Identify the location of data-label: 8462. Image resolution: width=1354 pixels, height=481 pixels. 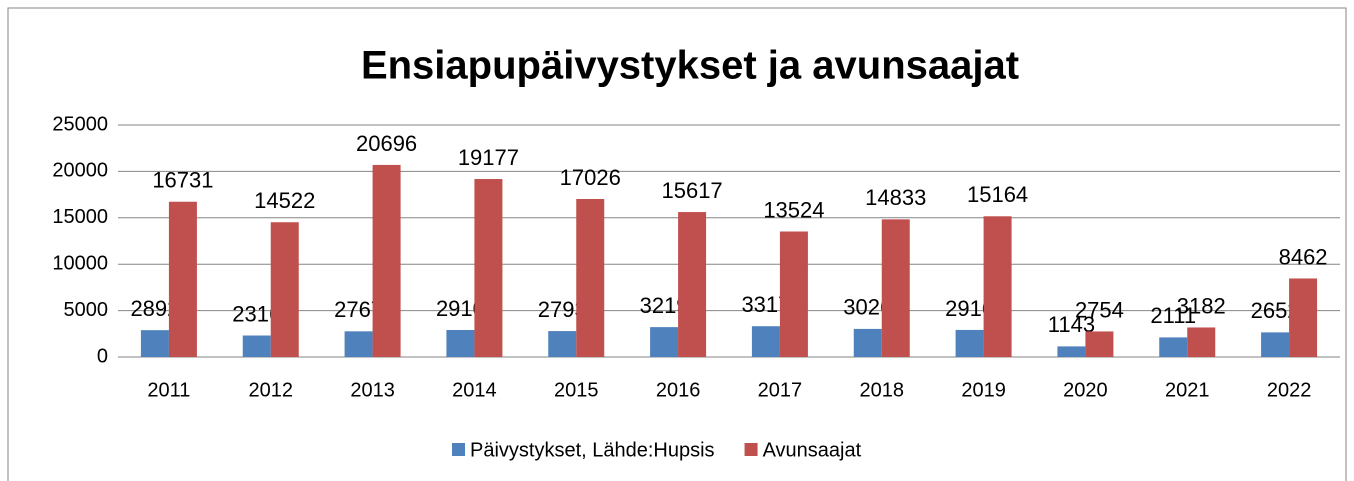
(1303, 256).